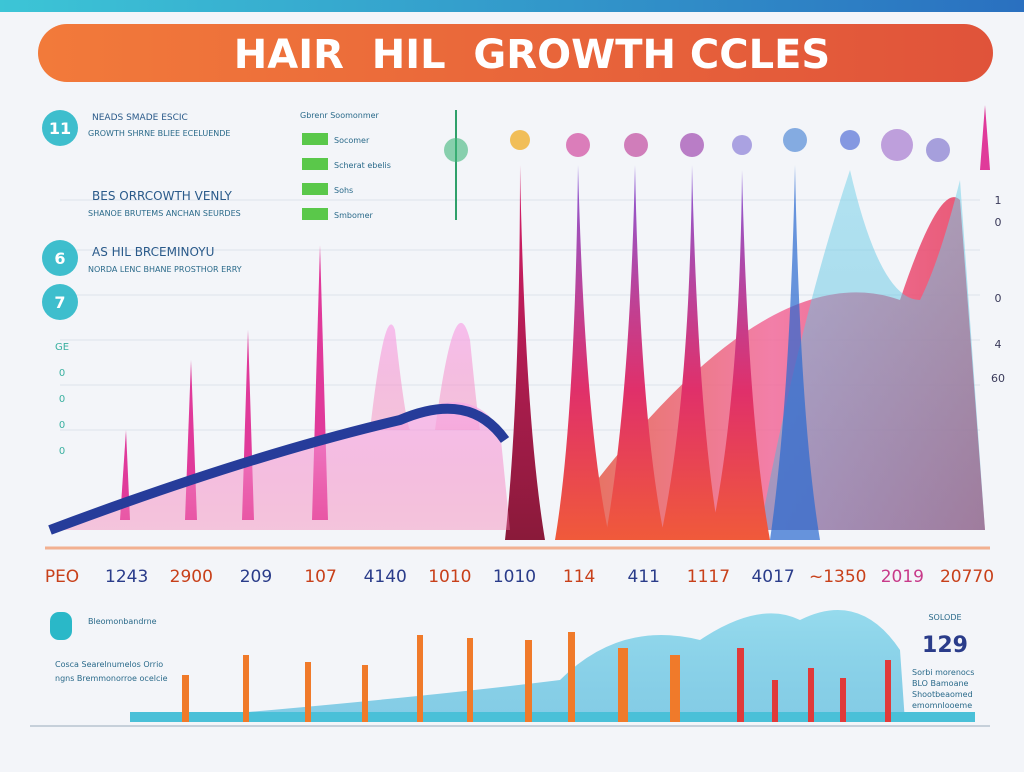 The image size is (1024, 772). I want to click on badge-number: 11, so click(60, 128).